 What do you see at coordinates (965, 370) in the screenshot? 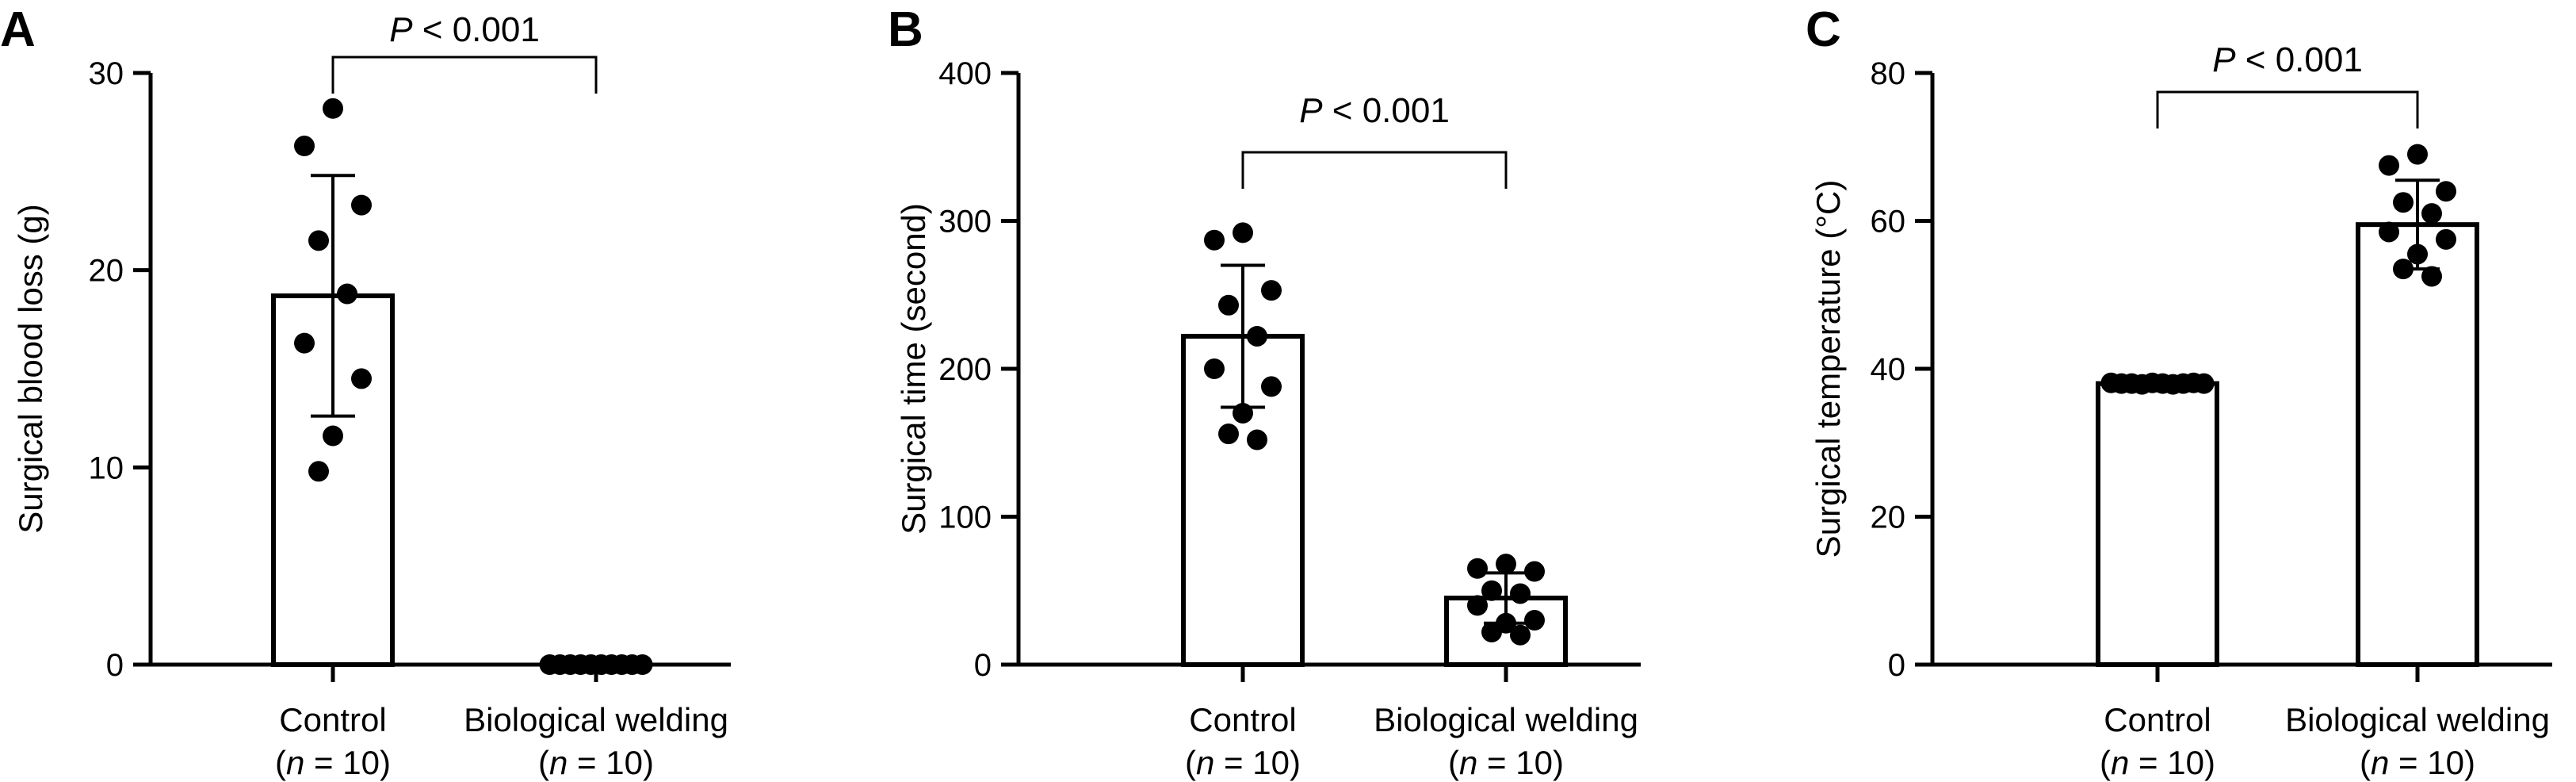
I see `y-tick-label: 200` at bounding box center [965, 370].